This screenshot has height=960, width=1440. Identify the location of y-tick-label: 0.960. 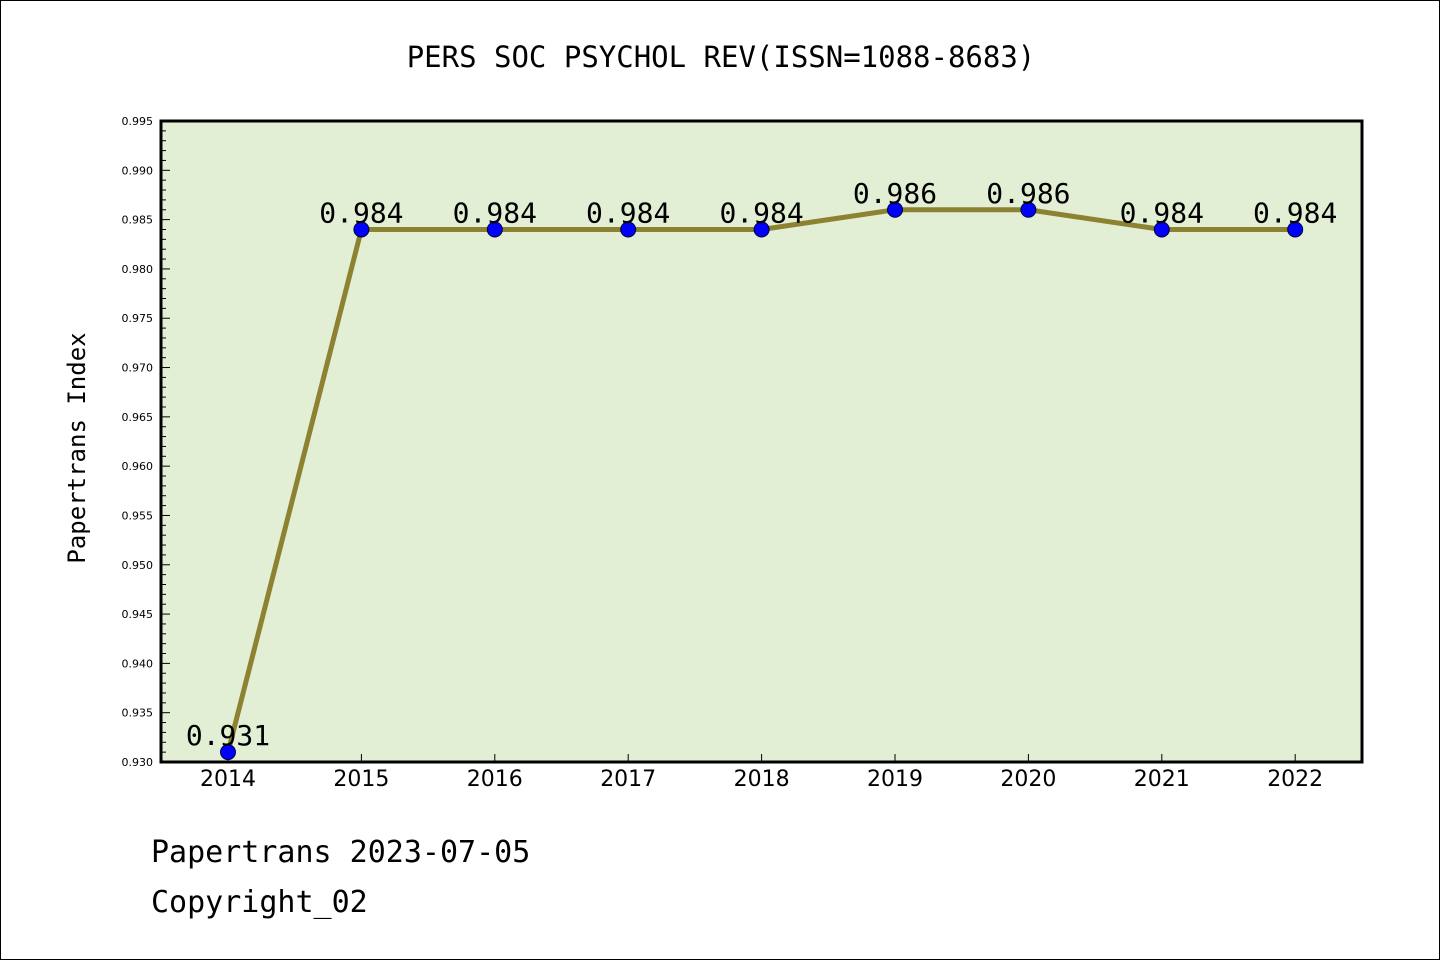
(138, 466).